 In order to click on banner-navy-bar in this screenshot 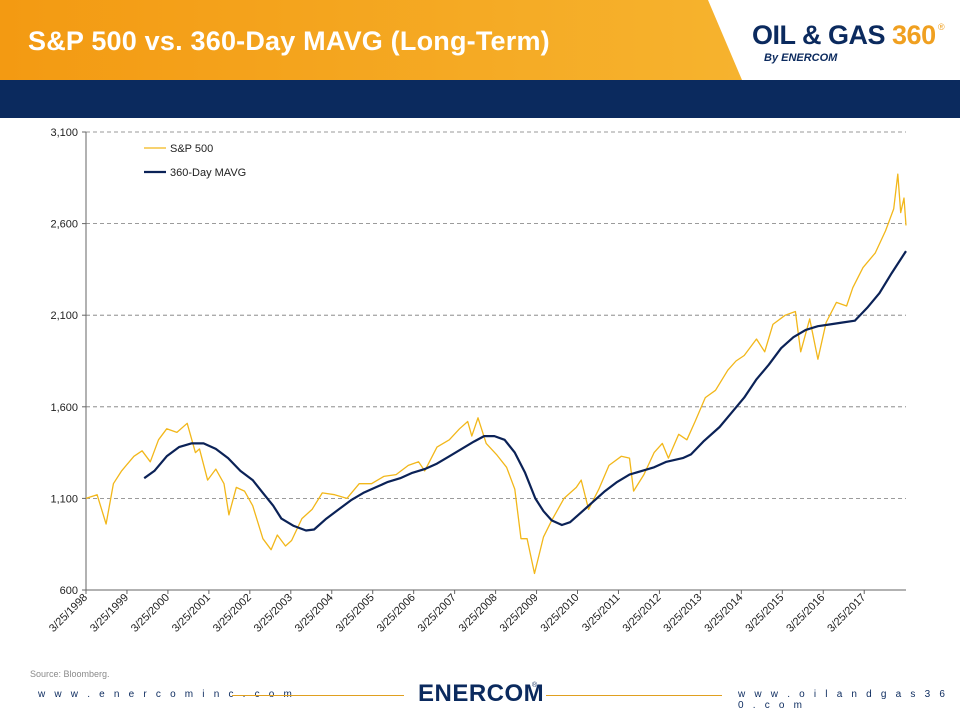, I will do `click(480, 99)`.